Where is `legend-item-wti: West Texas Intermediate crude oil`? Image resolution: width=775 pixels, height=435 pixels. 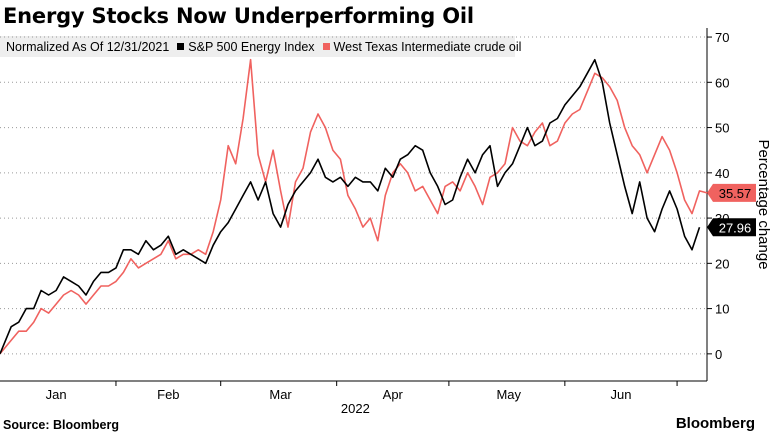
legend-item-wti: West Texas Intermediate crude oil is located at coordinates (422, 46).